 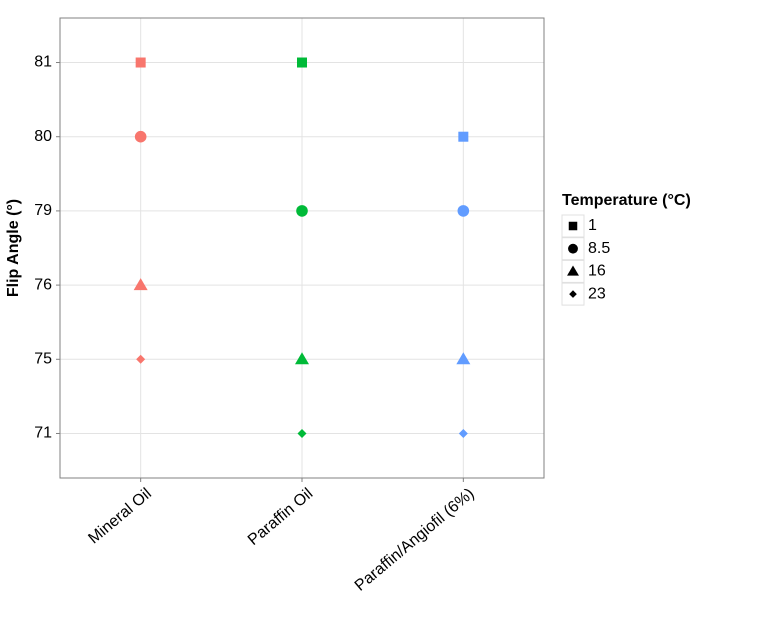 What do you see at coordinates (43, 284) in the screenshot?
I see `y-tick-label: 76` at bounding box center [43, 284].